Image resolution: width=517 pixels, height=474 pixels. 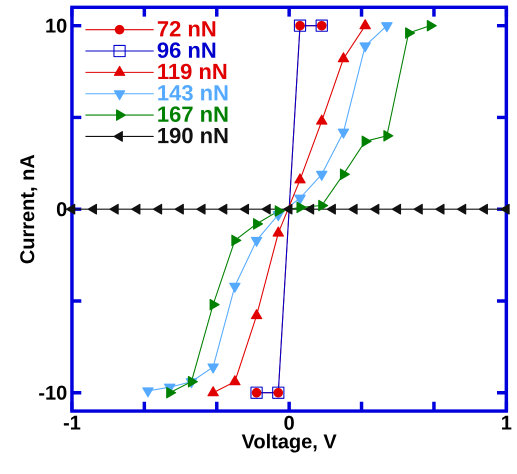 What do you see at coordinates (187, 28) in the screenshot?
I see `legend-label: 72 nN` at bounding box center [187, 28].